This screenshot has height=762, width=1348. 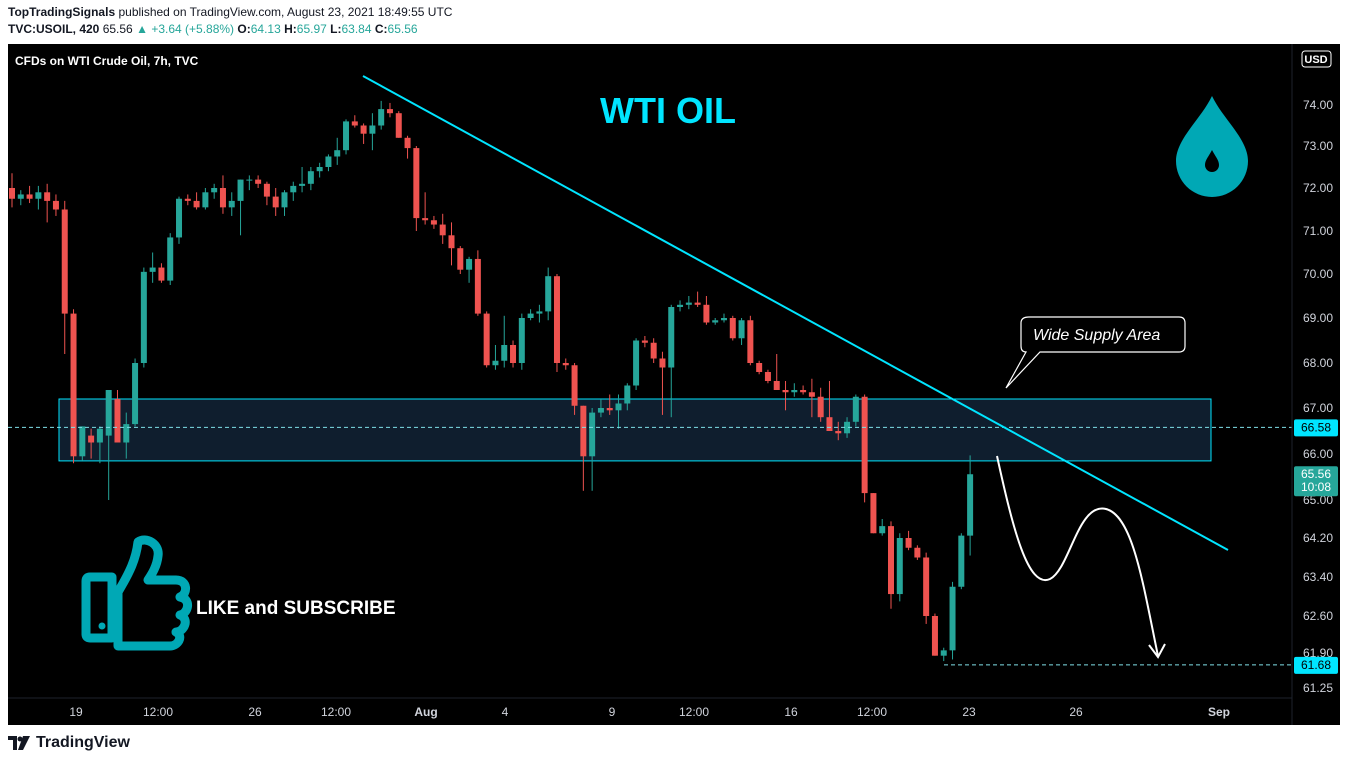 I want to click on high-value: 65.97, so click(x=311, y=29).